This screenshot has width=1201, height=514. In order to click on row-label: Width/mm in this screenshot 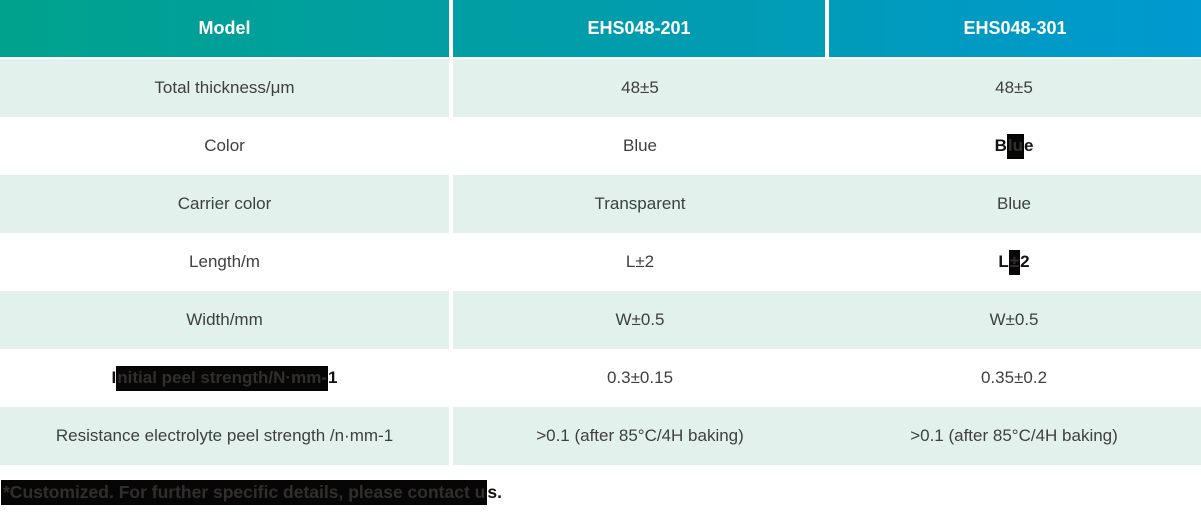, I will do `click(224, 320)`.